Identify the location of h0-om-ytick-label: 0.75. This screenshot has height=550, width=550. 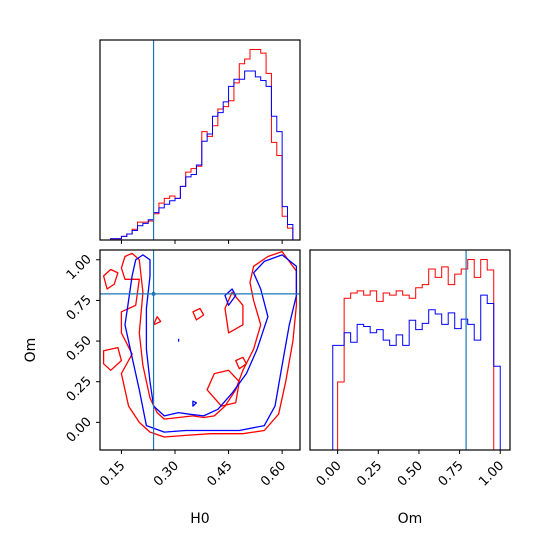
(79, 308).